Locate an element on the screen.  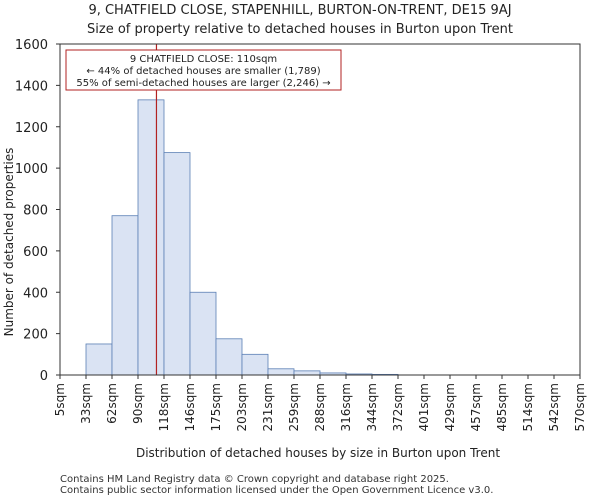
y-tick-label: 200 is located at coordinates (35, 335).